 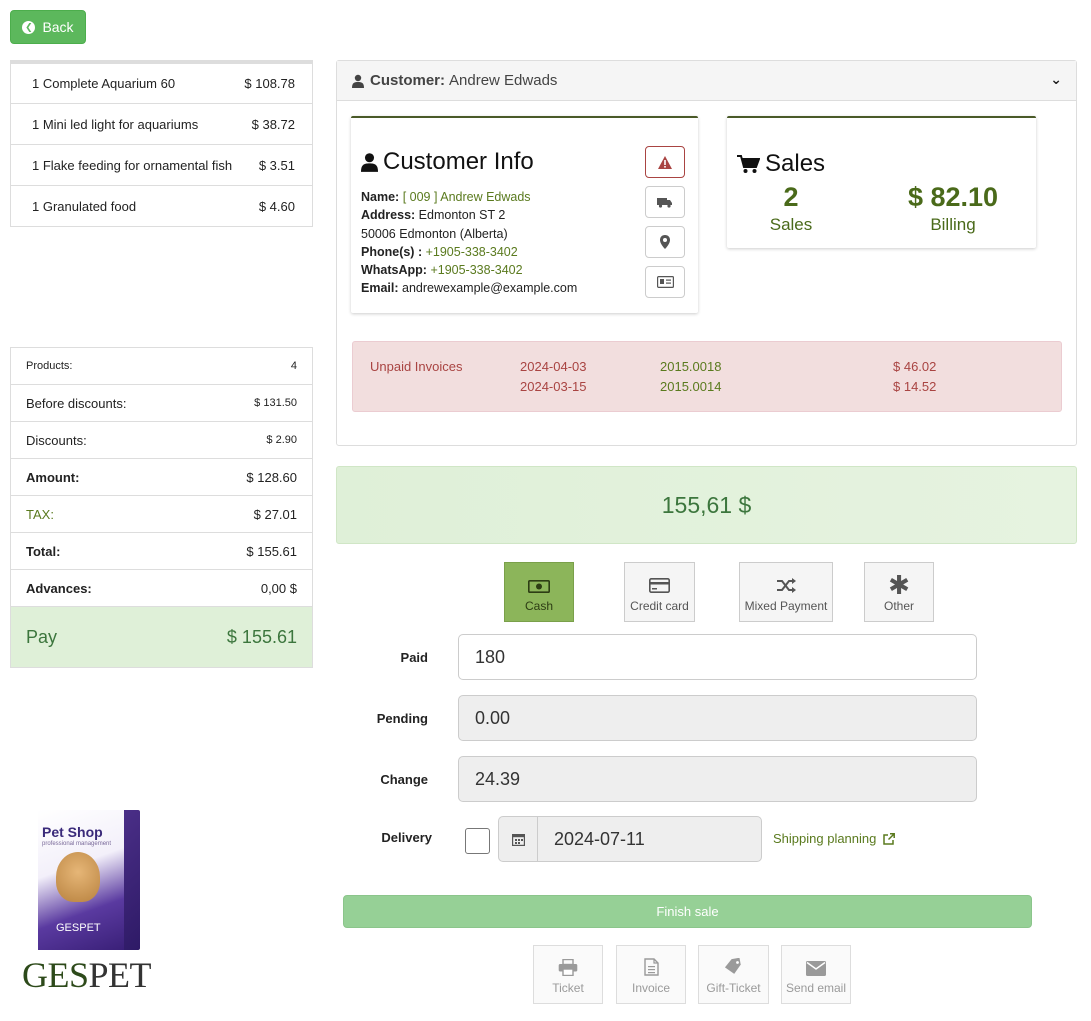 I want to click on cart-item-price: $ 3.51, so click(x=276, y=165).